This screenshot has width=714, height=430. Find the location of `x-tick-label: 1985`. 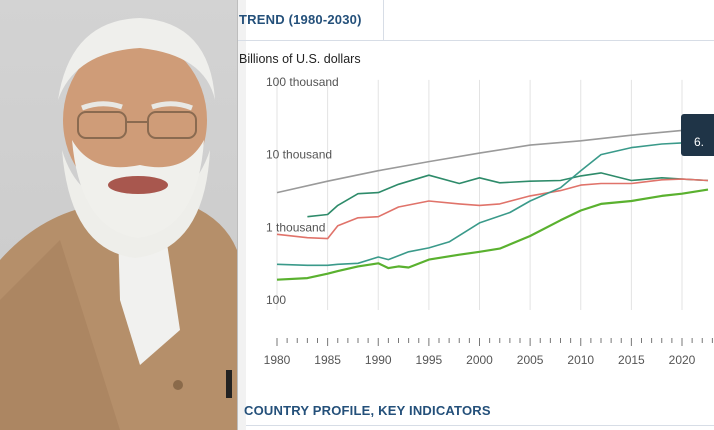

x-tick-label: 1985 is located at coordinates (327, 360).